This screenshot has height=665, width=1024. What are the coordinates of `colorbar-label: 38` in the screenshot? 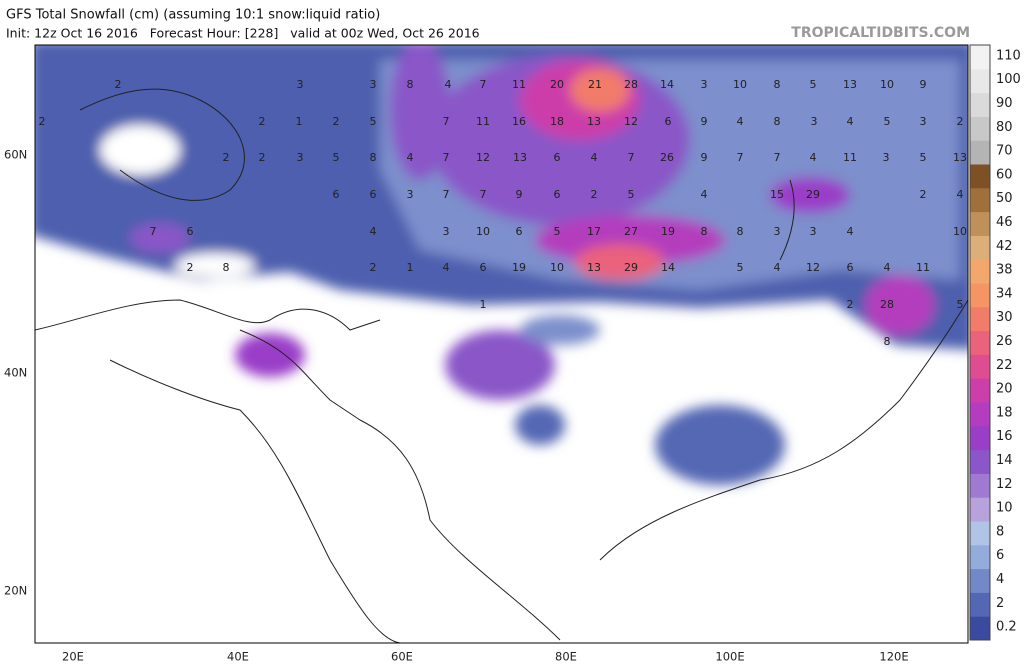 It's located at (1004, 270).